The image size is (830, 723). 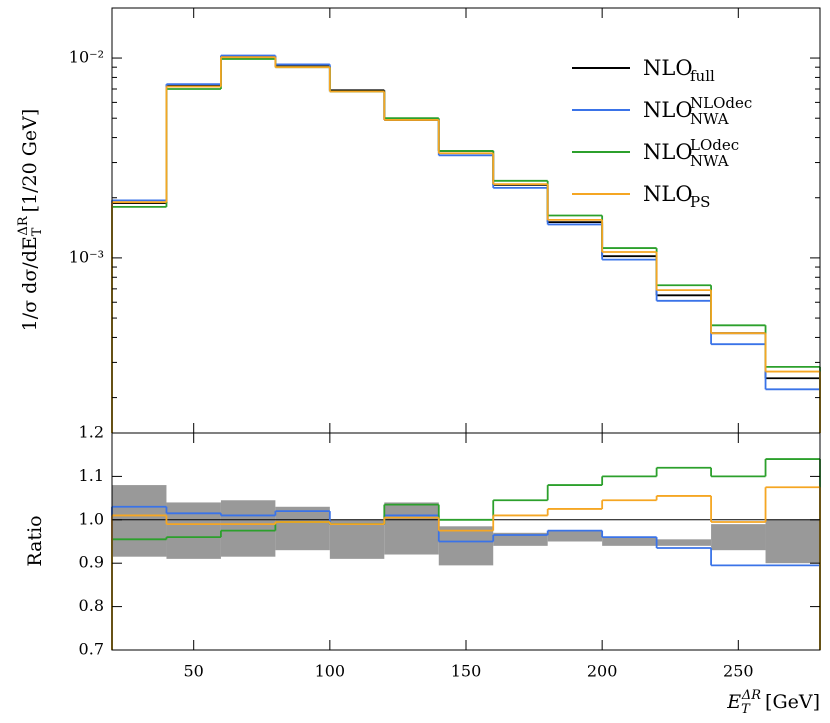 I want to click on legend-sup: NLOdec, so click(x=721, y=103).